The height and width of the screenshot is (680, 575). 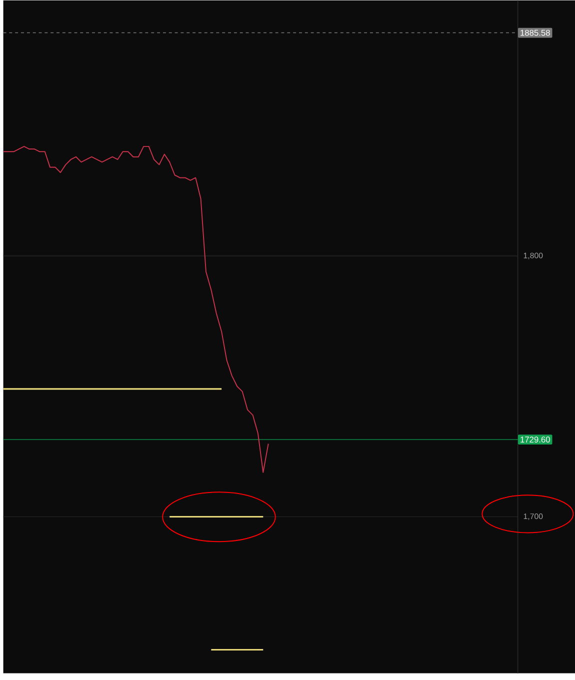 What do you see at coordinates (535, 33) in the screenshot?
I see `ref-line-label: 1885.58` at bounding box center [535, 33].